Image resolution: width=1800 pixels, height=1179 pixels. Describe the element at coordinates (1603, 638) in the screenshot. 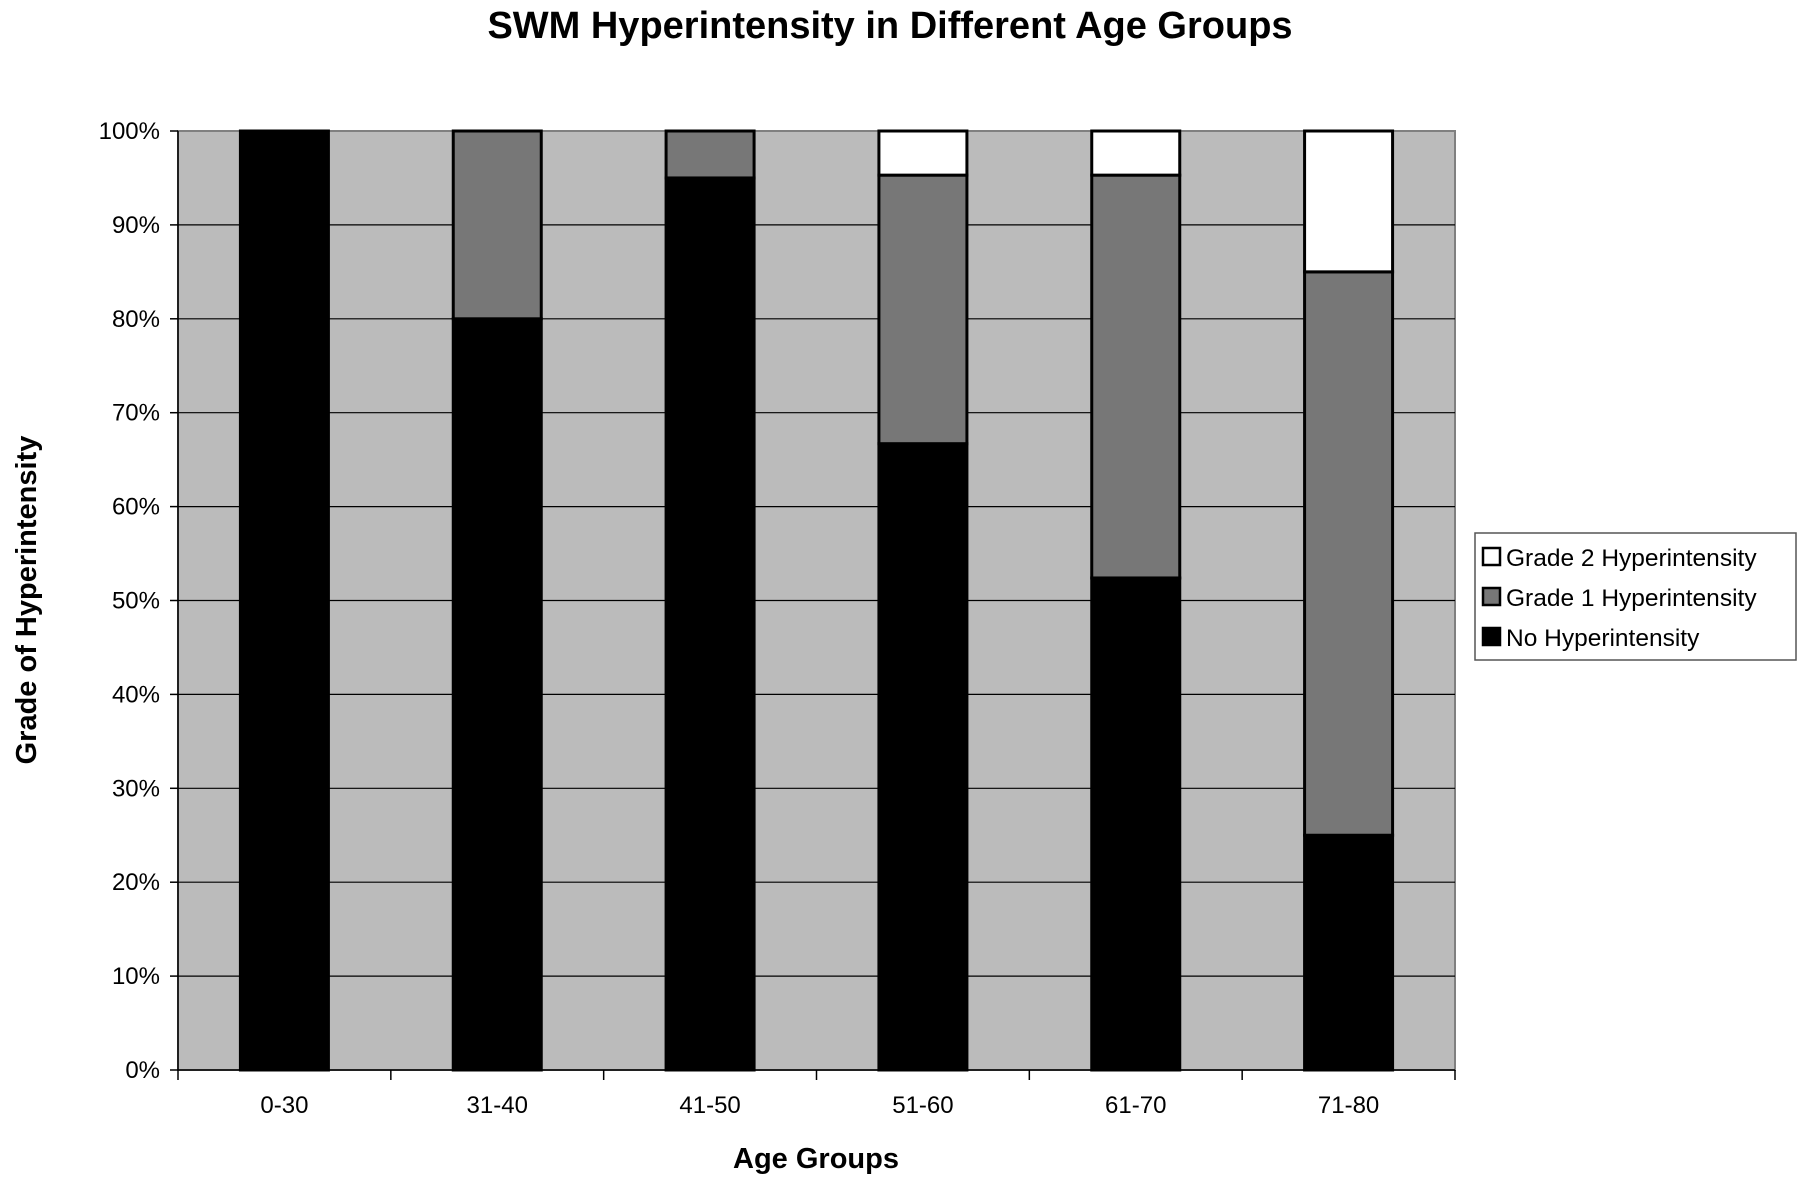

I see `legend-label-no-hyperintensity: No Hyperintensity` at that location.